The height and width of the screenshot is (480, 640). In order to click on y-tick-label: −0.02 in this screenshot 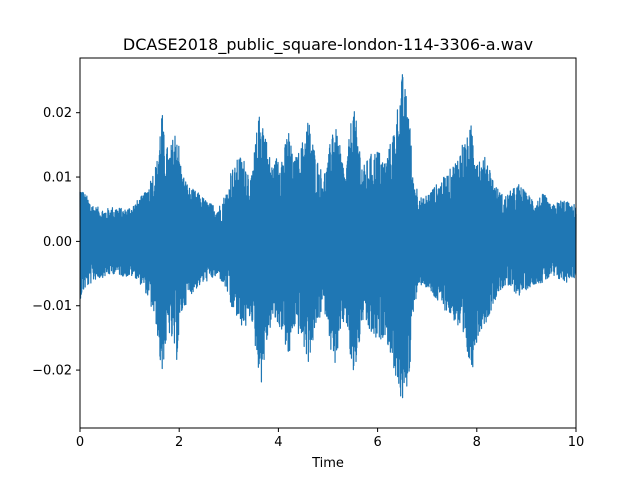, I will do `click(52, 371)`.